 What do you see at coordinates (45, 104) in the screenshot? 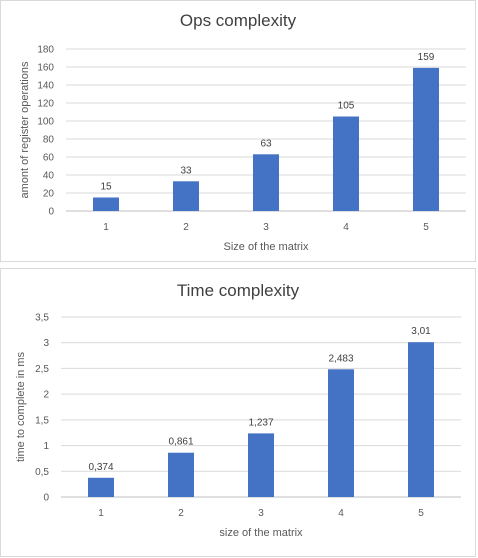
I see `y-tick-label: 120` at bounding box center [45, 104].